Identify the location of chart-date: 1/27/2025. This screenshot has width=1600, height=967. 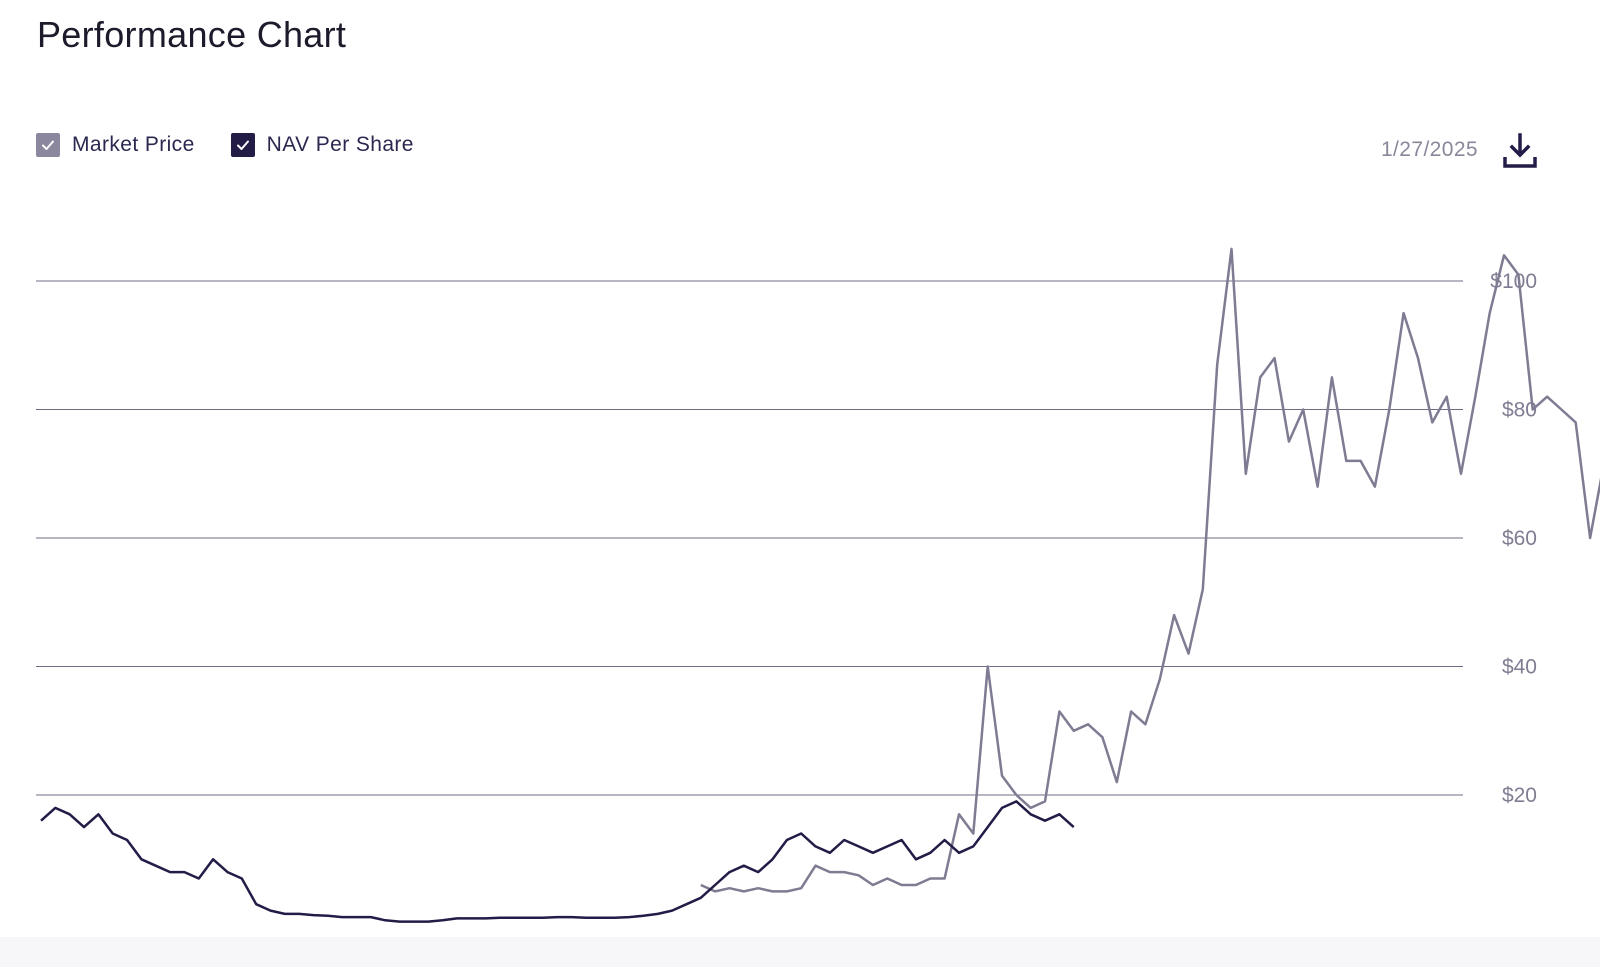
(1429, 149).